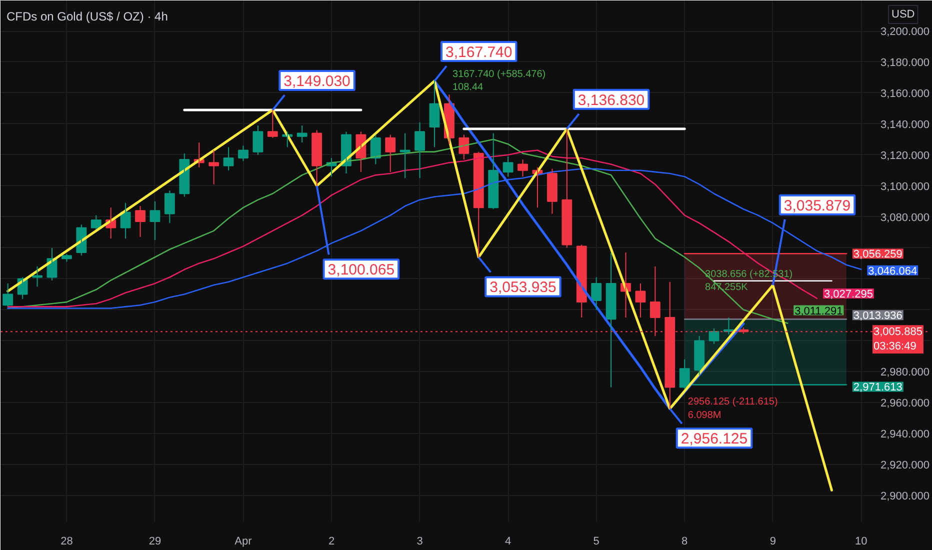 The image size is (932, 550). Describe the element at coordinates (523, 287) in the screenshot. I see `data-label: 3,053.935` at that location.